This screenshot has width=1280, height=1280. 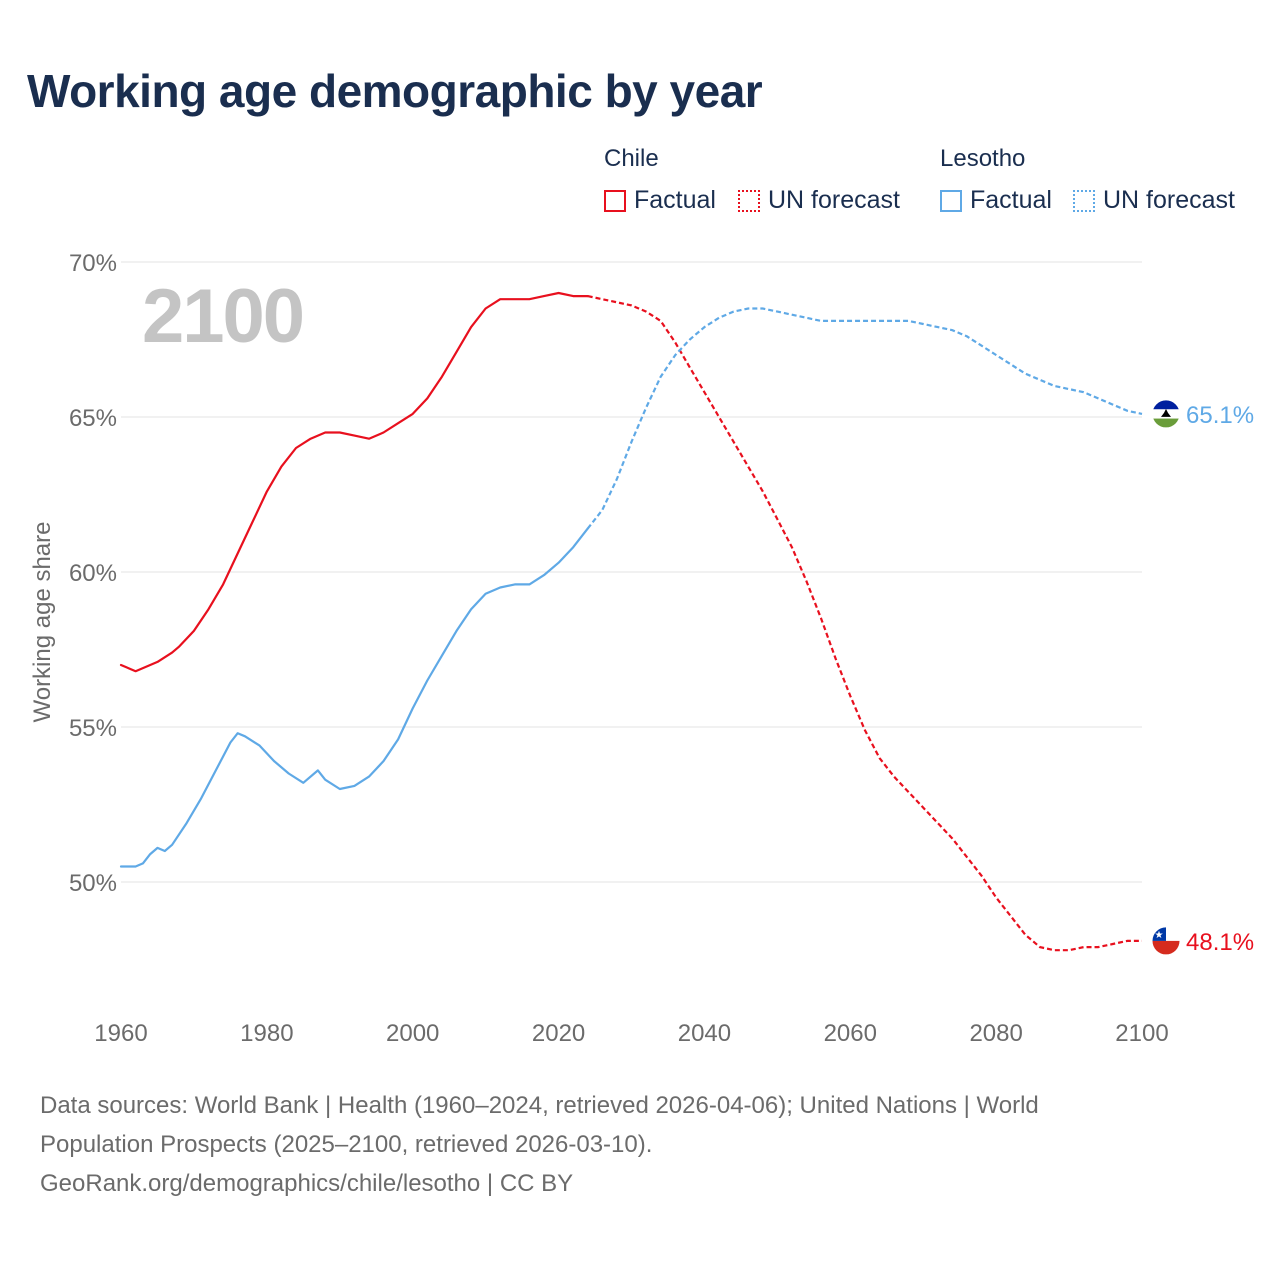 I want to click on y-tick-label: 65%, so click(x=93, y=418).